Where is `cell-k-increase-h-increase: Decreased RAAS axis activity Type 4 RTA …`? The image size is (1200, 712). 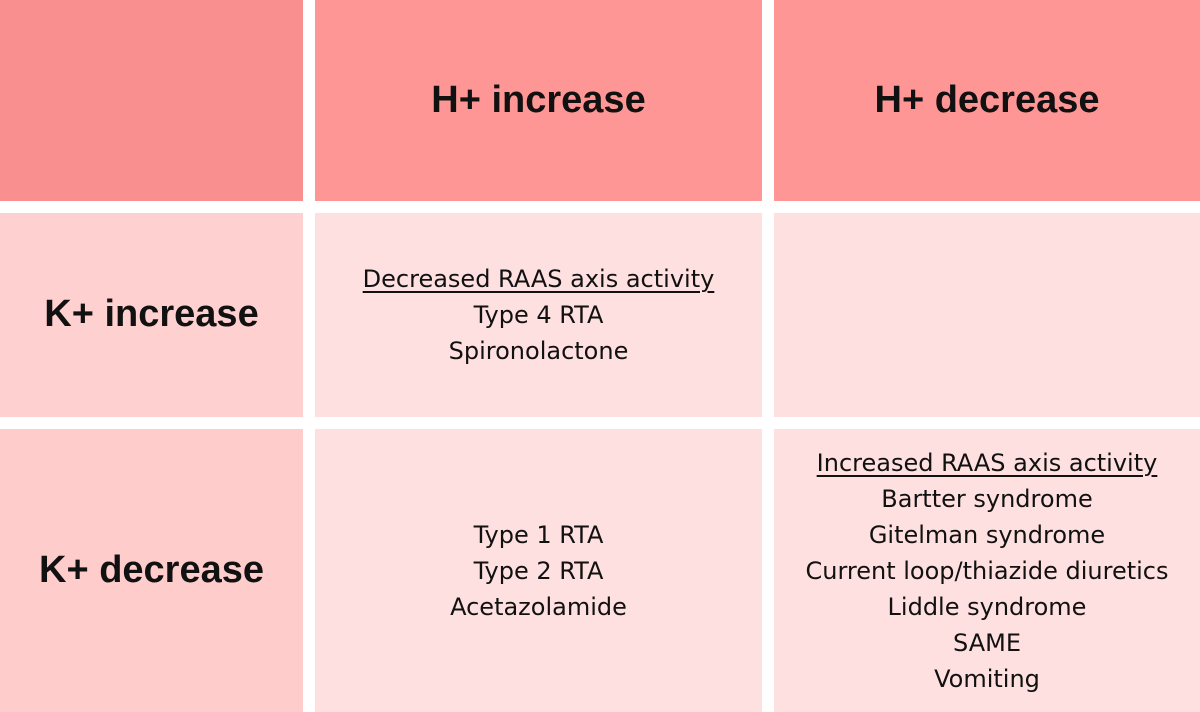 cell-k-increase-h-increase: Decreased RAAS axis activity Type 4 RTA … is located at coordinates (538, 315).